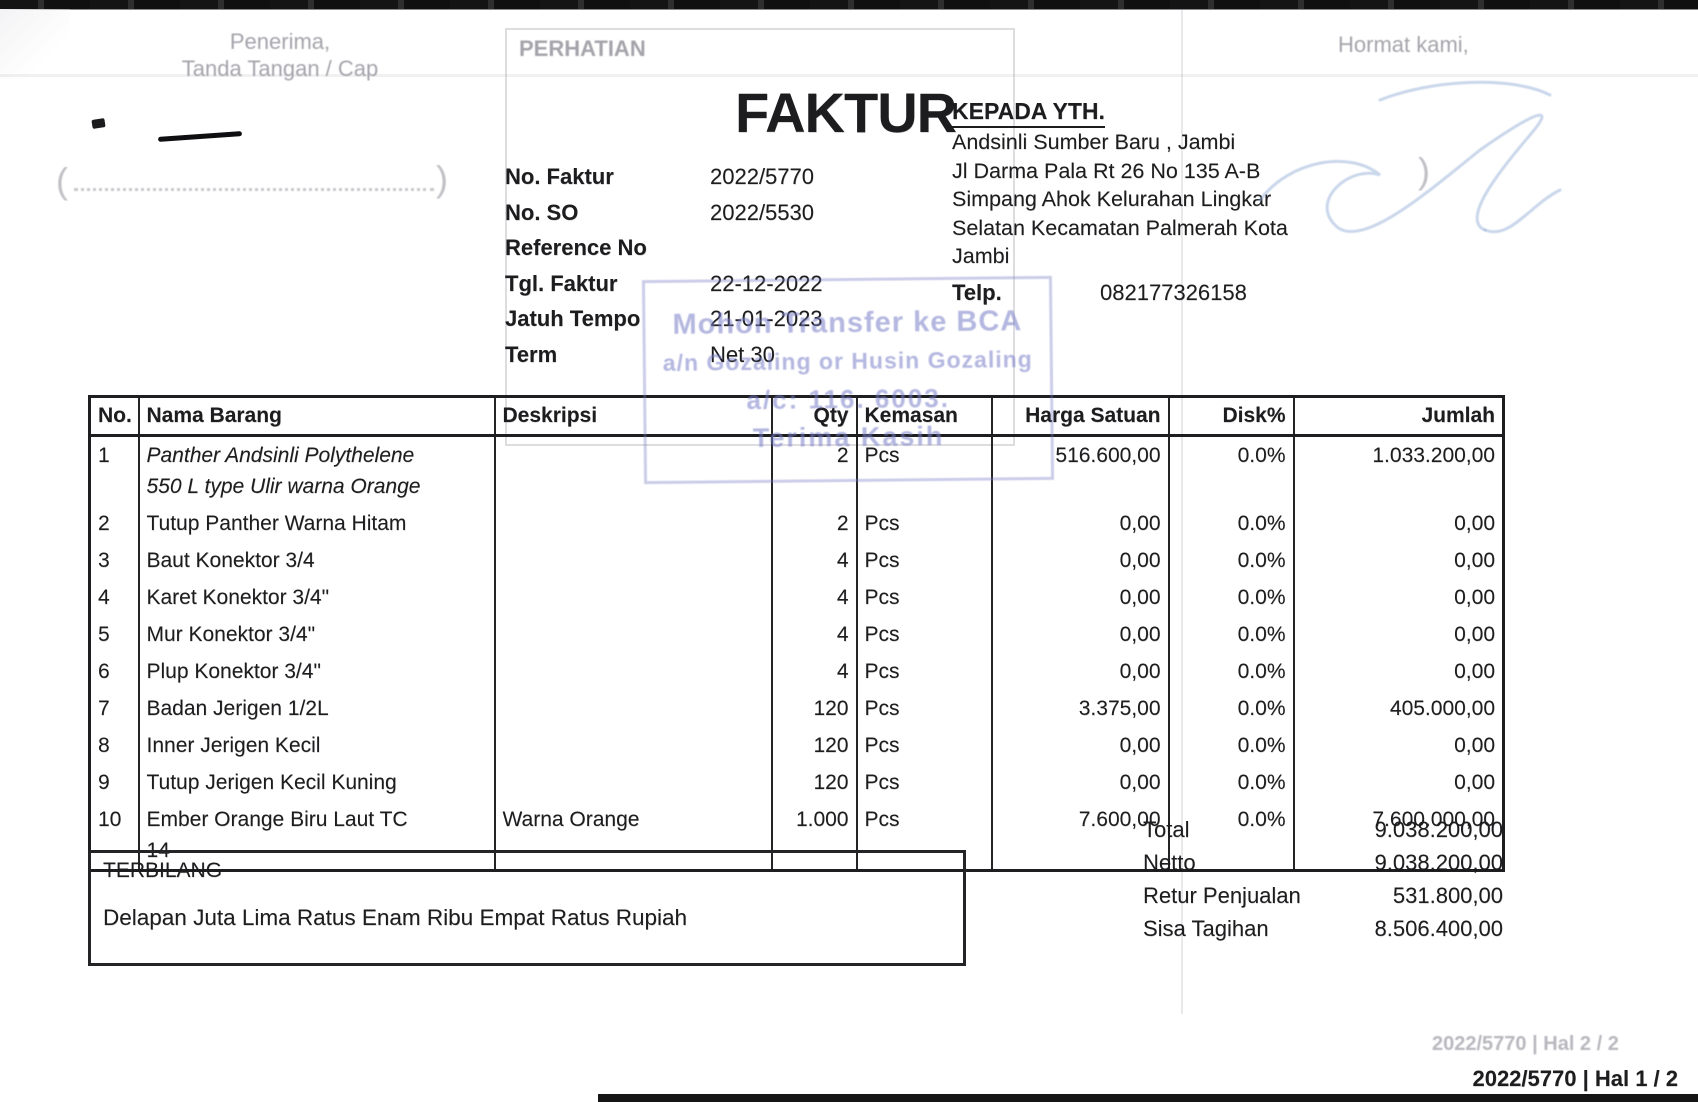 This screenshot has width=1698, height=1102. What do you see at coordinates (316, 416) in the screenshot?
I see `column-header: Nama Barang` at bounding box center [316, 416].